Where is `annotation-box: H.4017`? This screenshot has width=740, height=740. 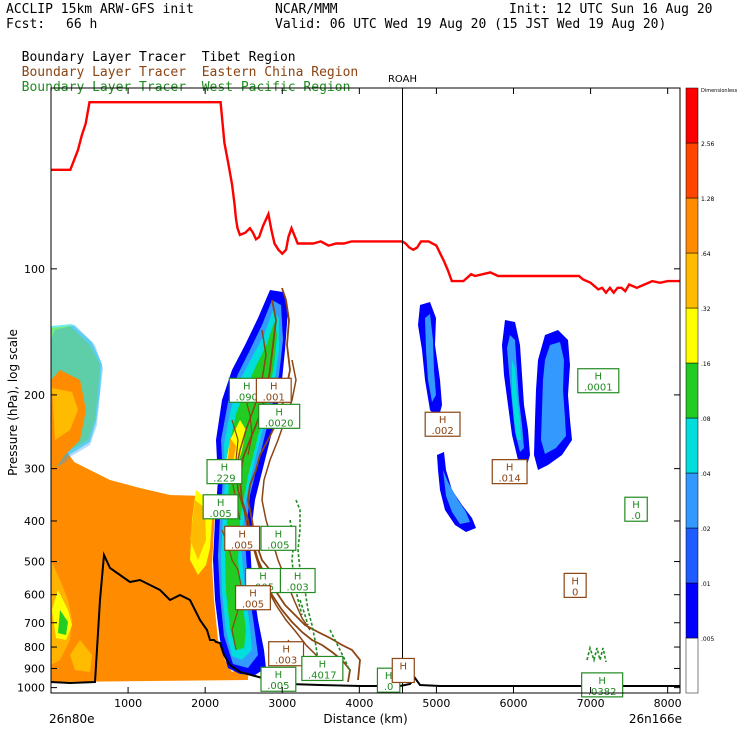 annotation-box: H.4017 is located at coordinates (322, 668).